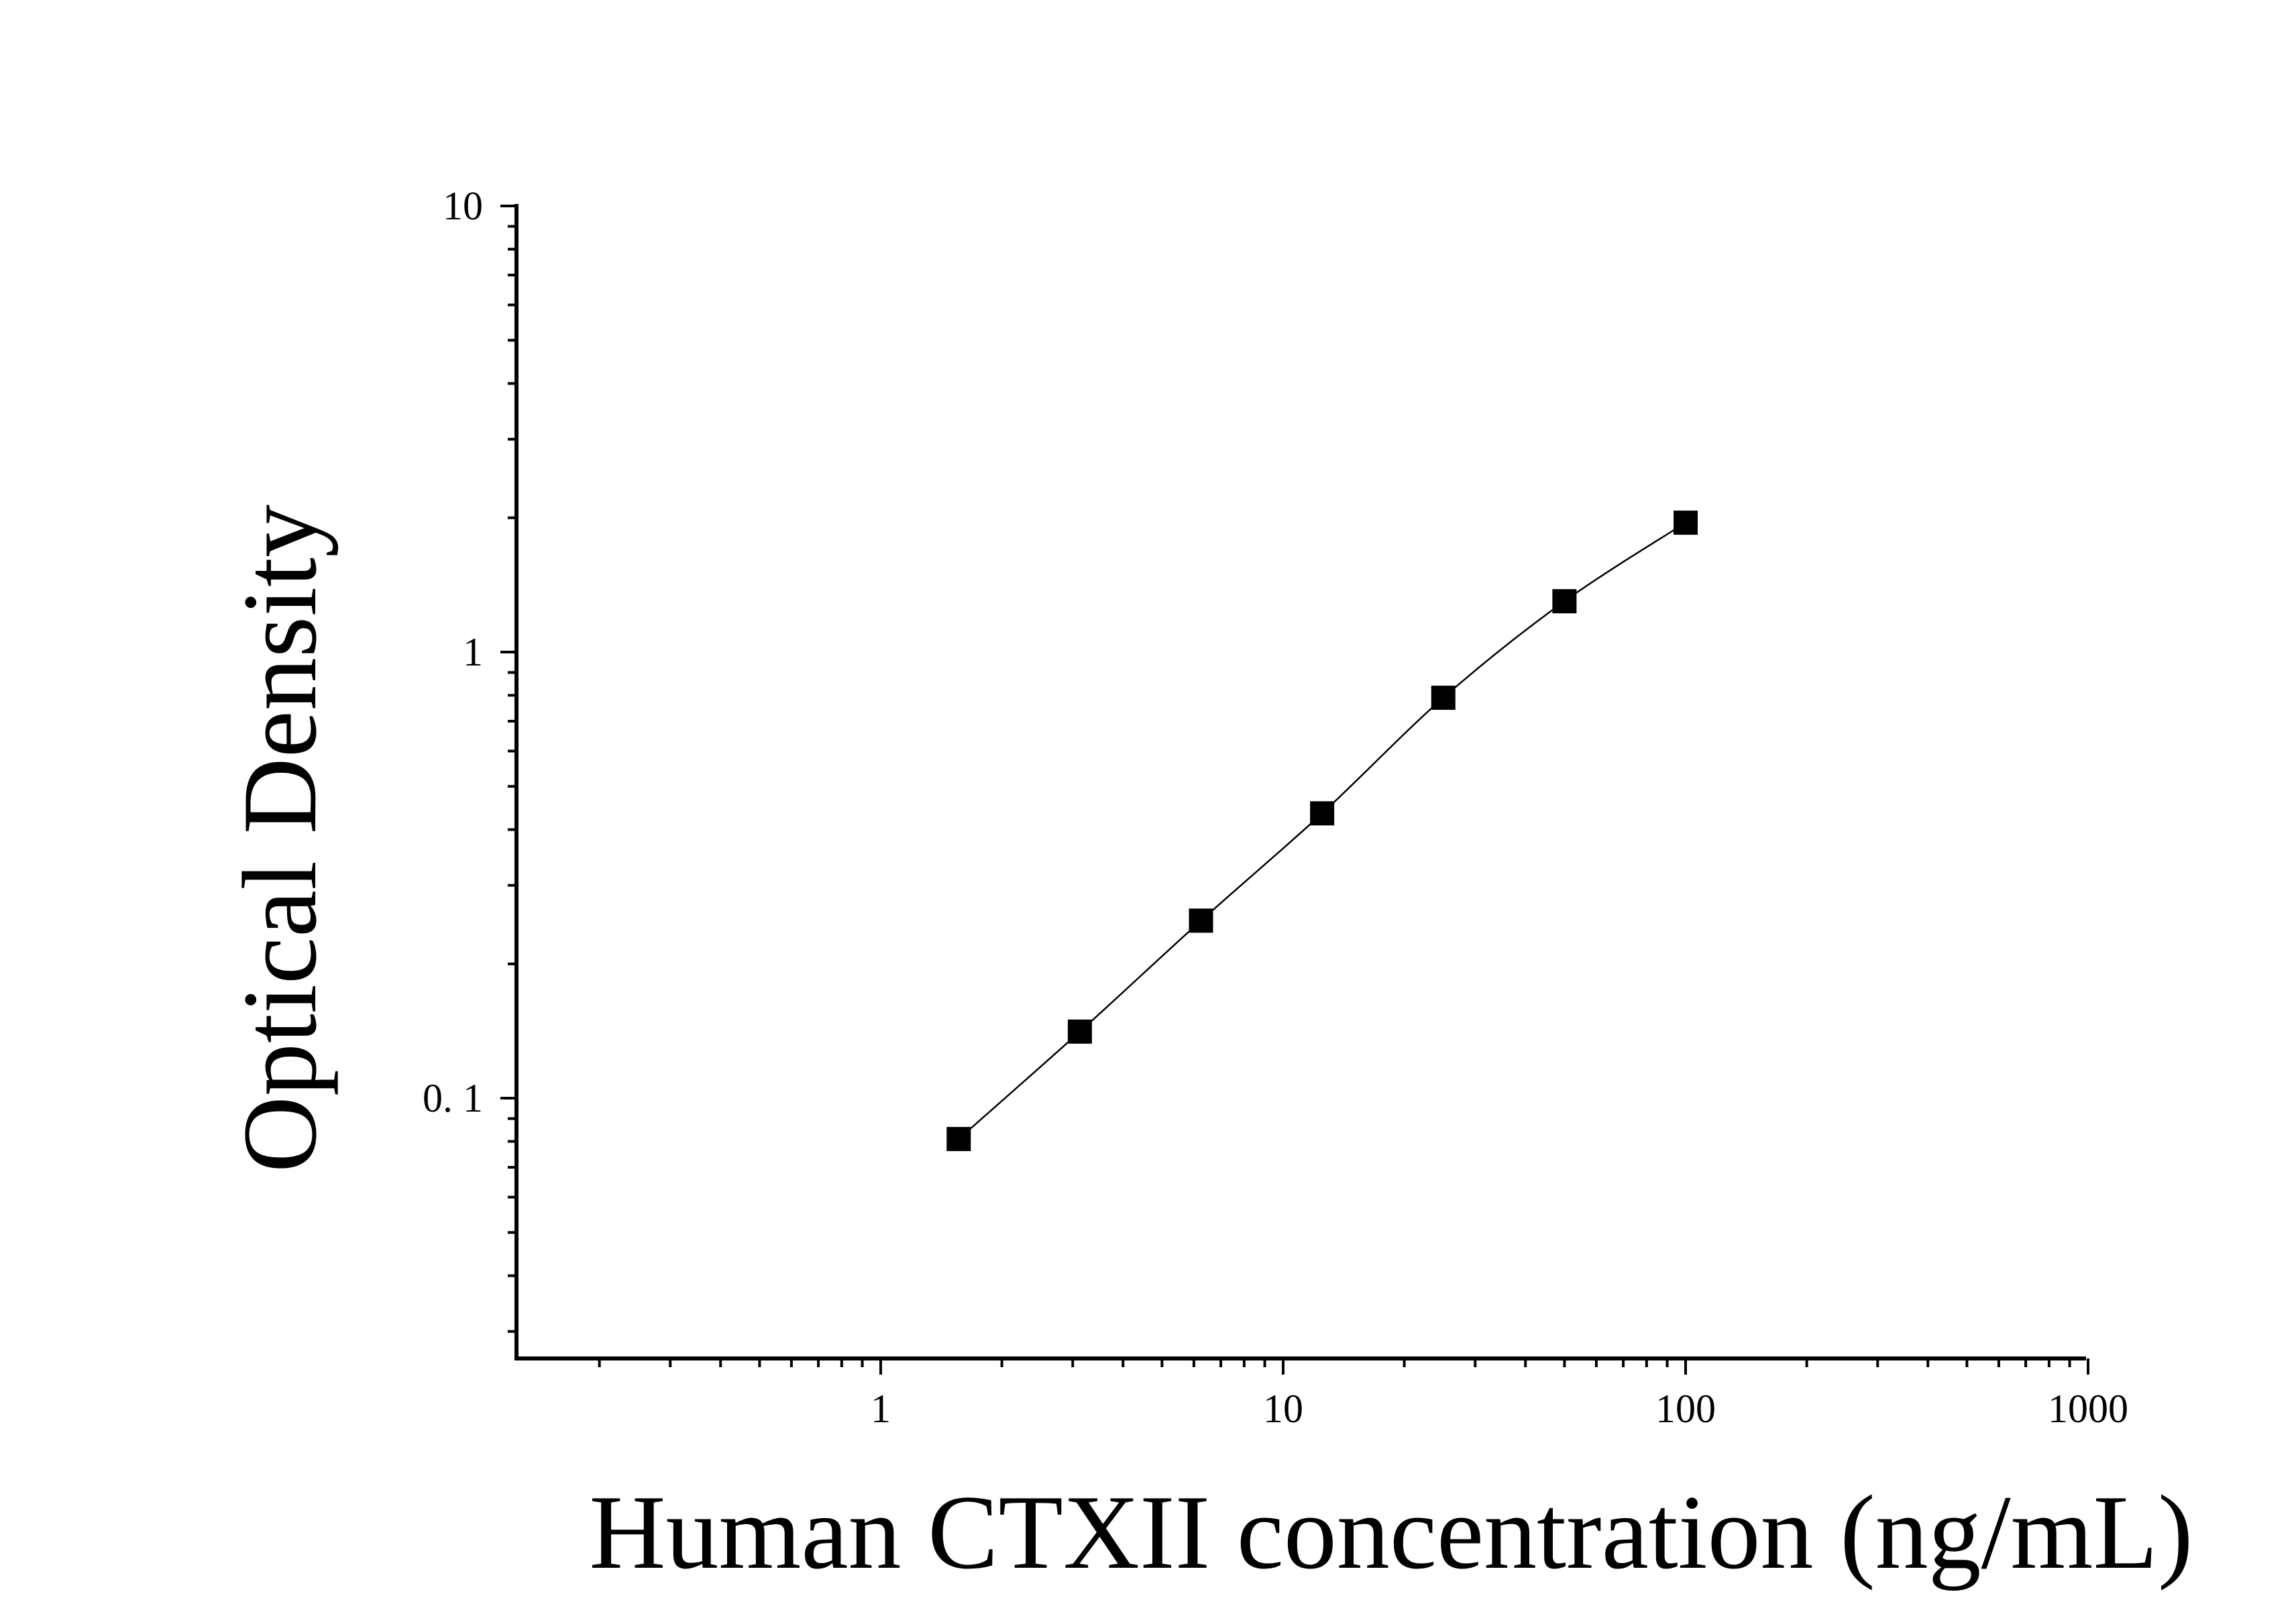 This screenshot has height=1604, width=2296. What do you see at coordinates (473, 652) in the screenshot?
I see `y-tick-label: 1` at bounding box center [473, 652].